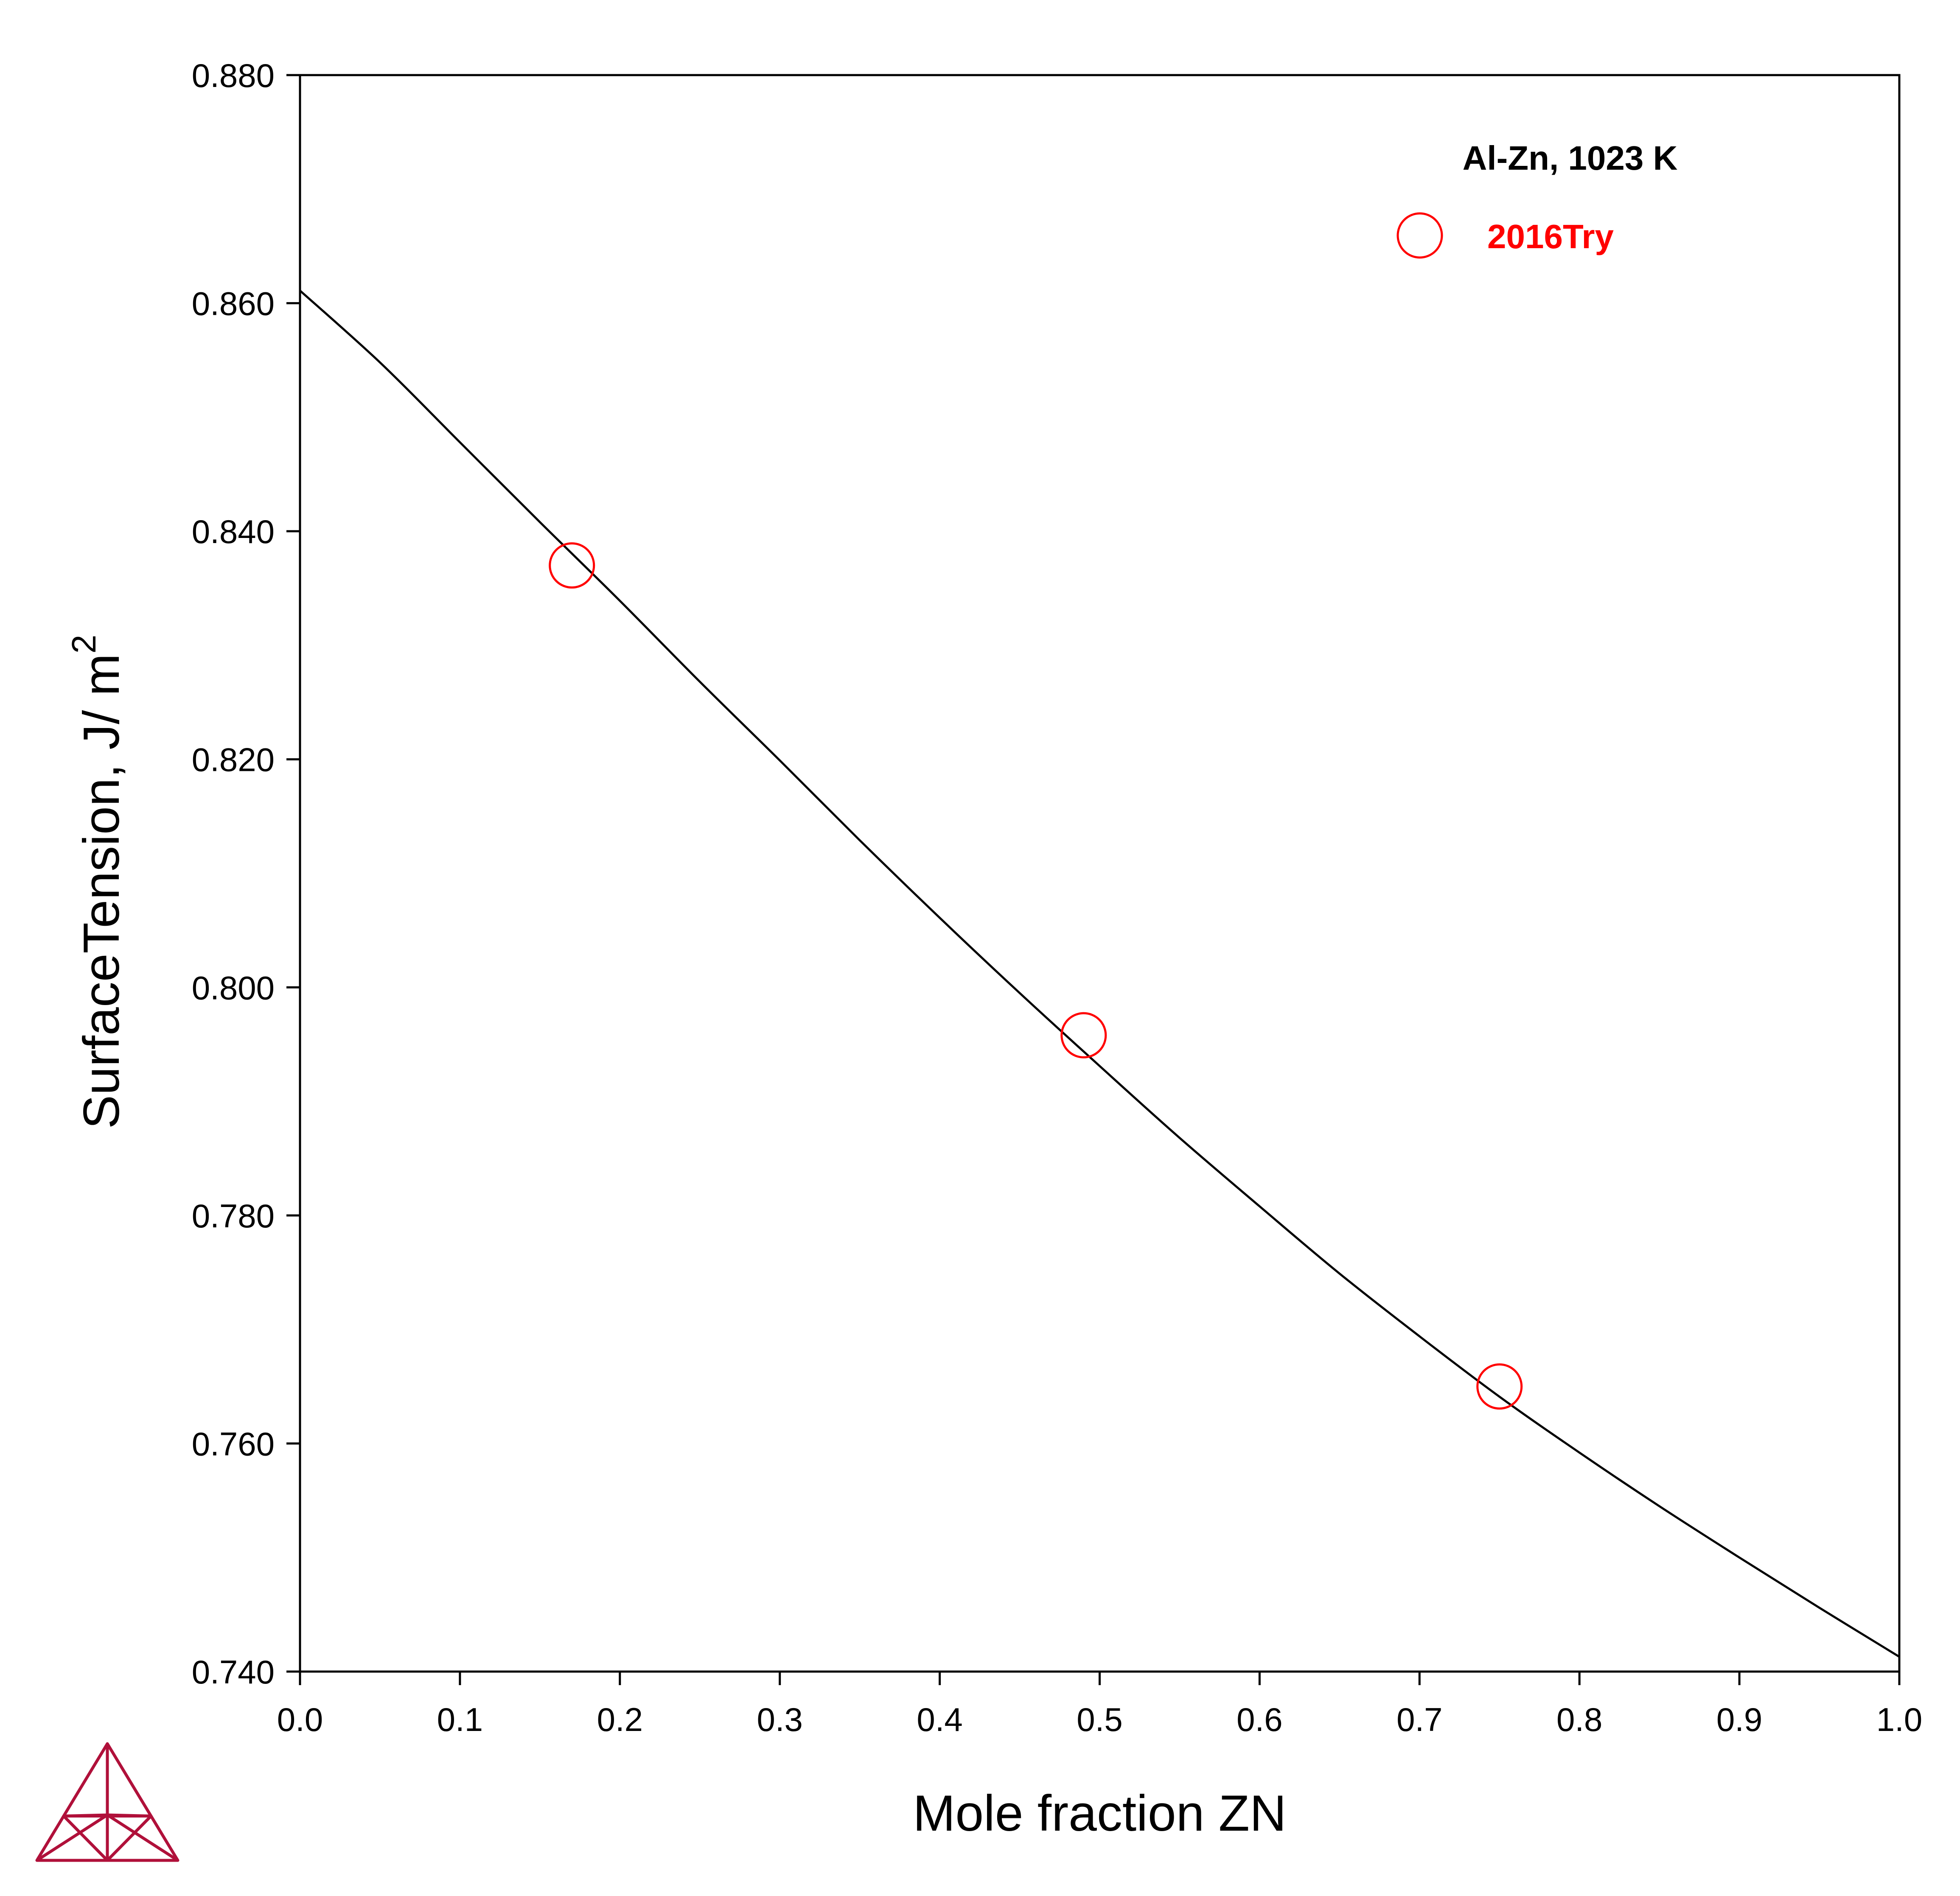 The height and width of the screenshot is (1896, 1960). Describe the element at coordinates (1420, 236) in the screenshot. I see `legend-marker-2016try` at that location.